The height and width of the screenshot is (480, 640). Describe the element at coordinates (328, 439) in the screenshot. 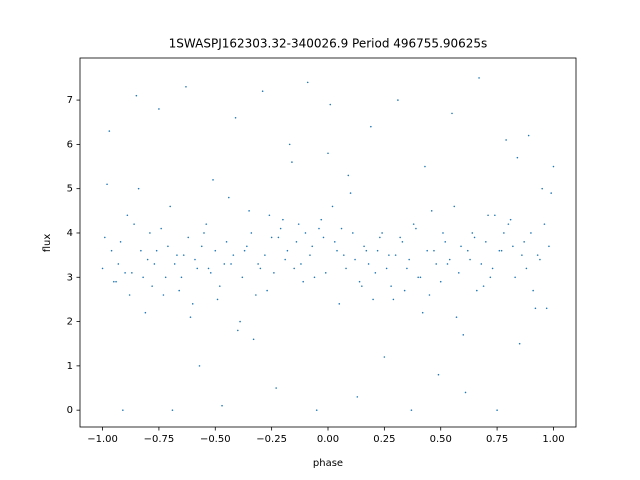

I see `x-tick-label: 0.00` at that location.